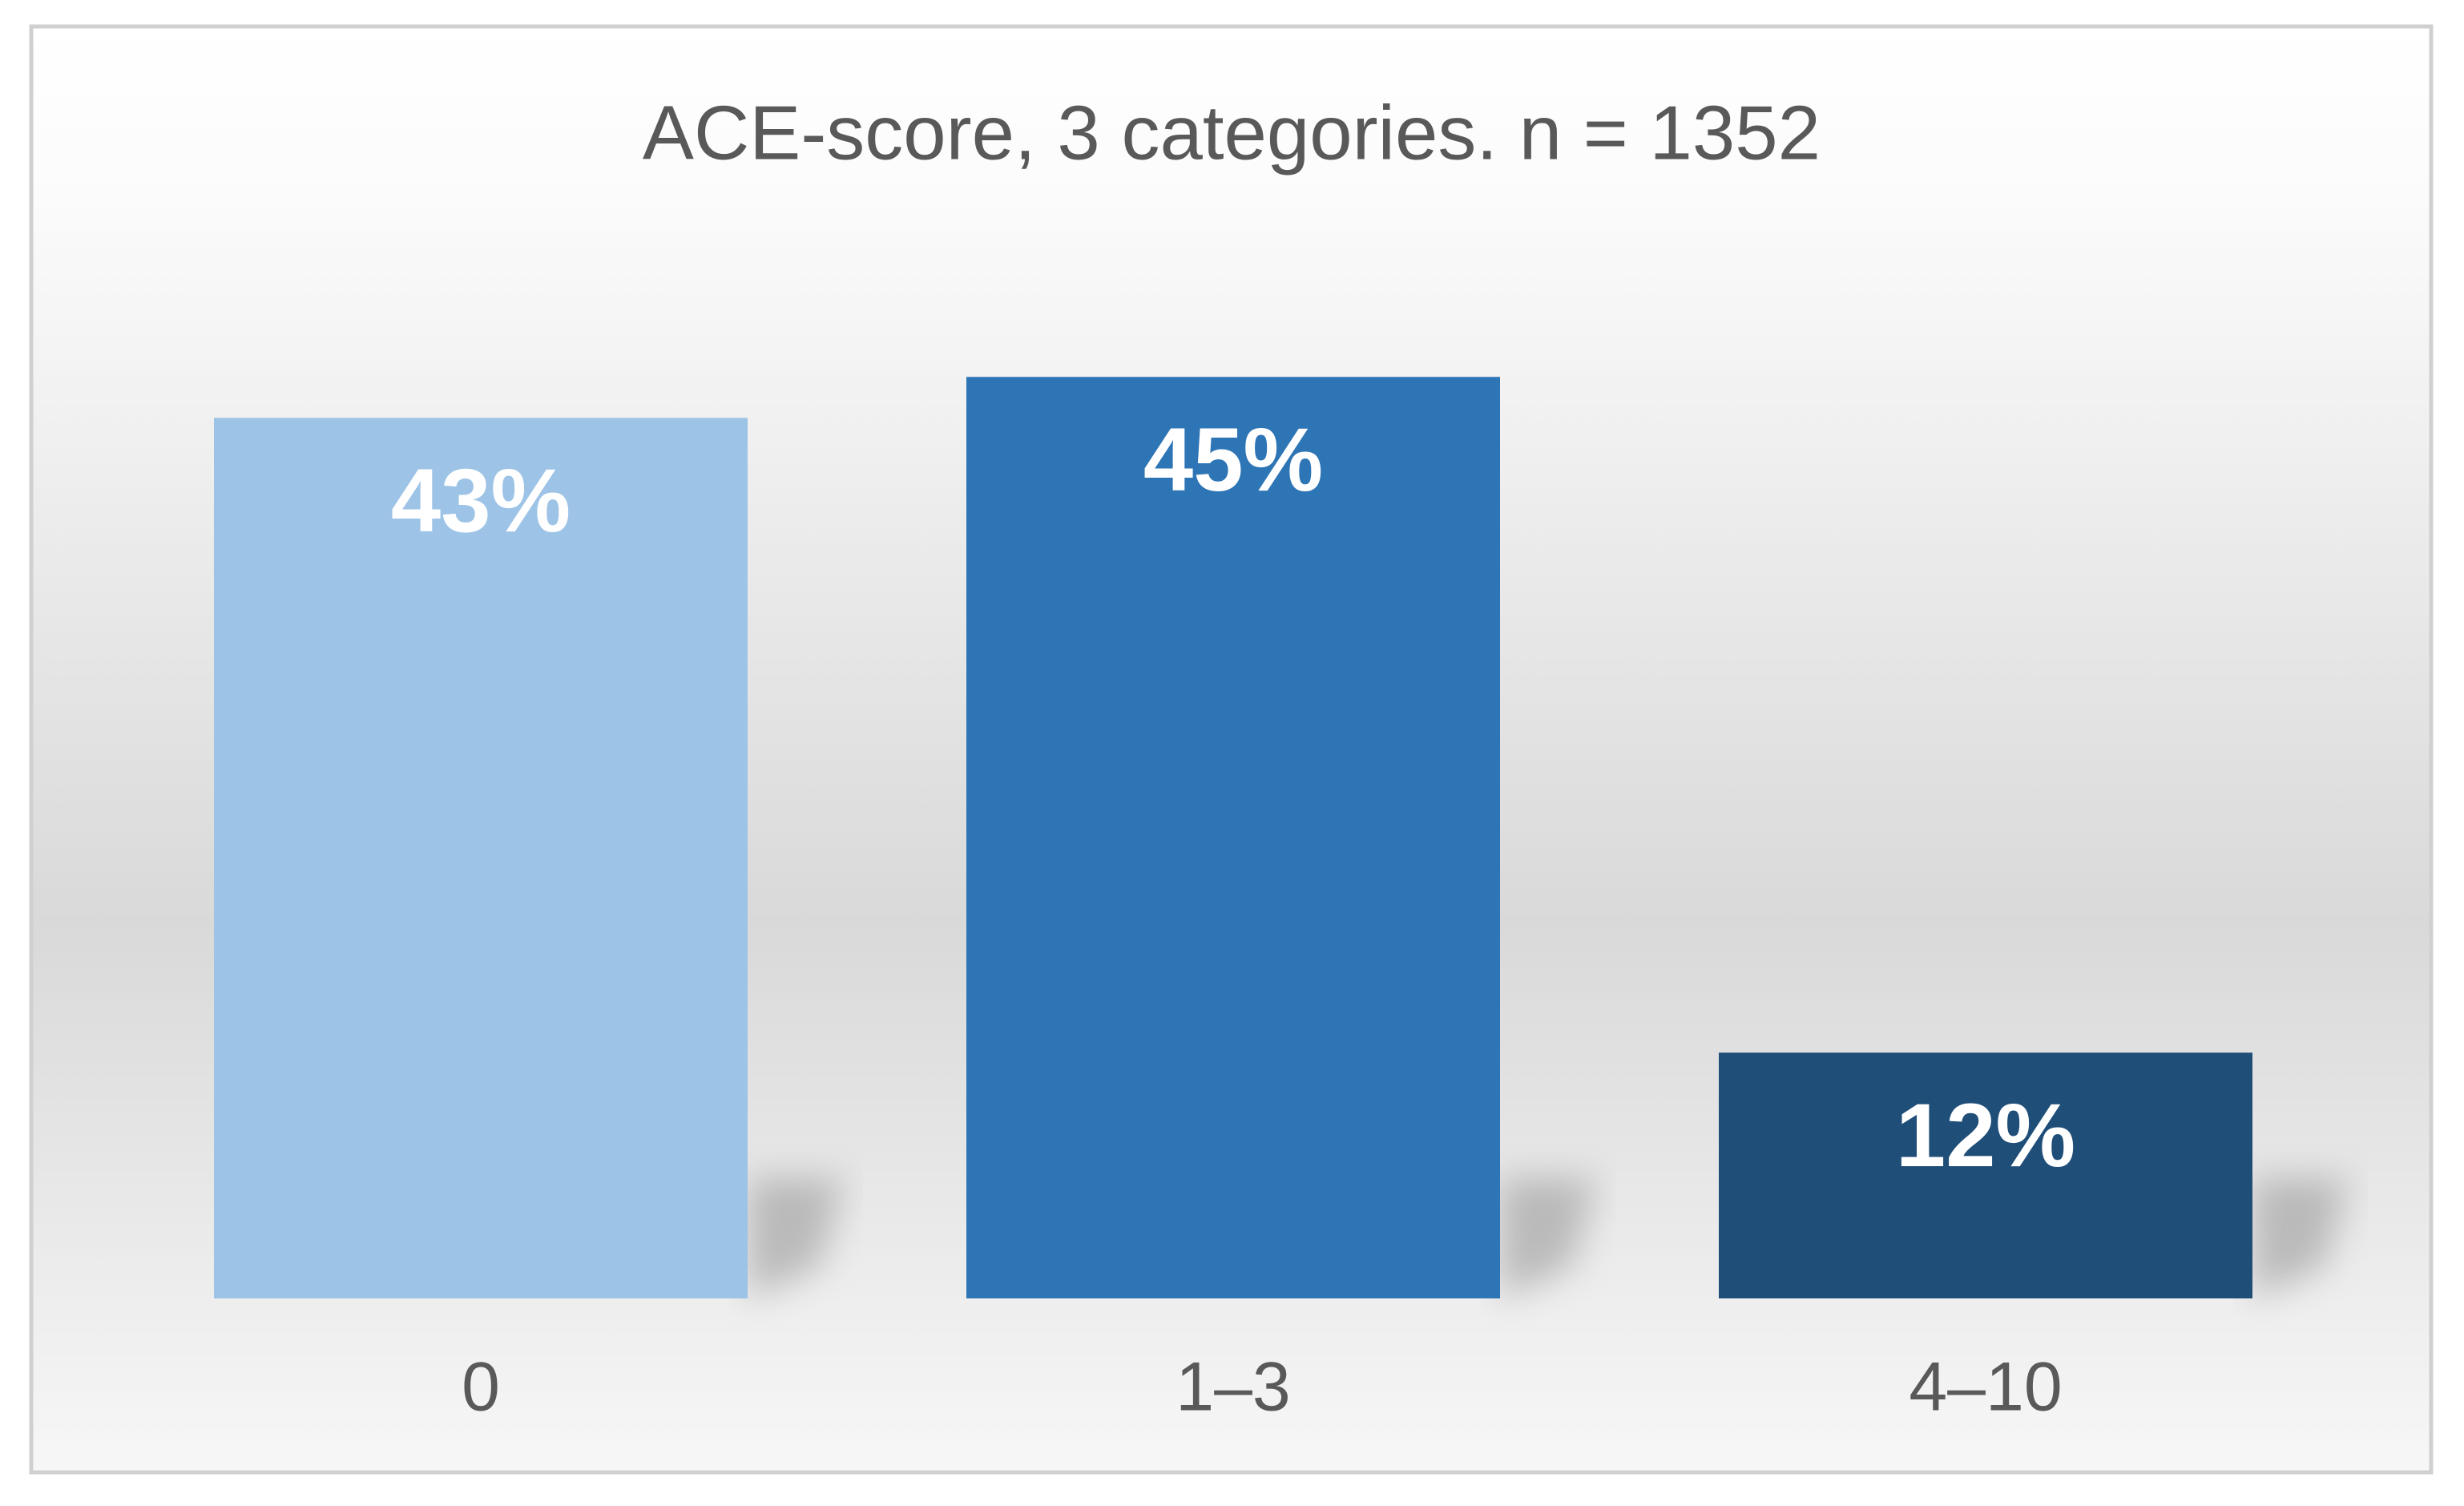 The width and height of the screenshot is (2464, 1506). What do you see at coordinates (1985, 1135) in the screenshot?
I see `value-label: 12%` at bounding box center [1985, 1135].